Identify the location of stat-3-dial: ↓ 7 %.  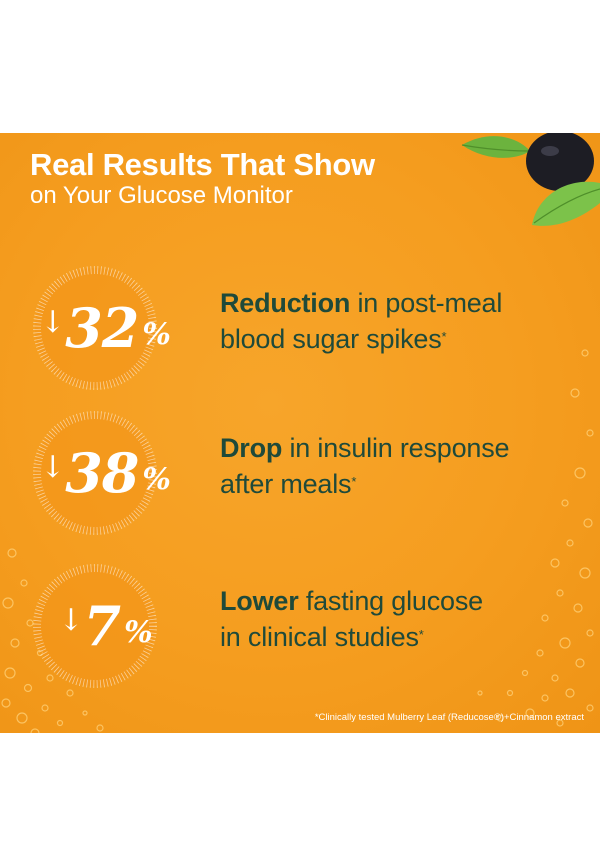
(95, 626).